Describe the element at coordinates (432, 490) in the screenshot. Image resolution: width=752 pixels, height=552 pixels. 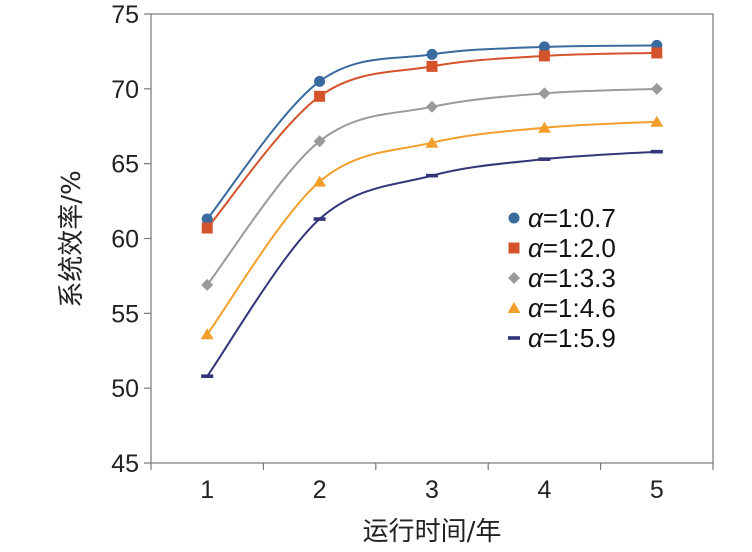
I see `x-tick-label: 3` at that location.